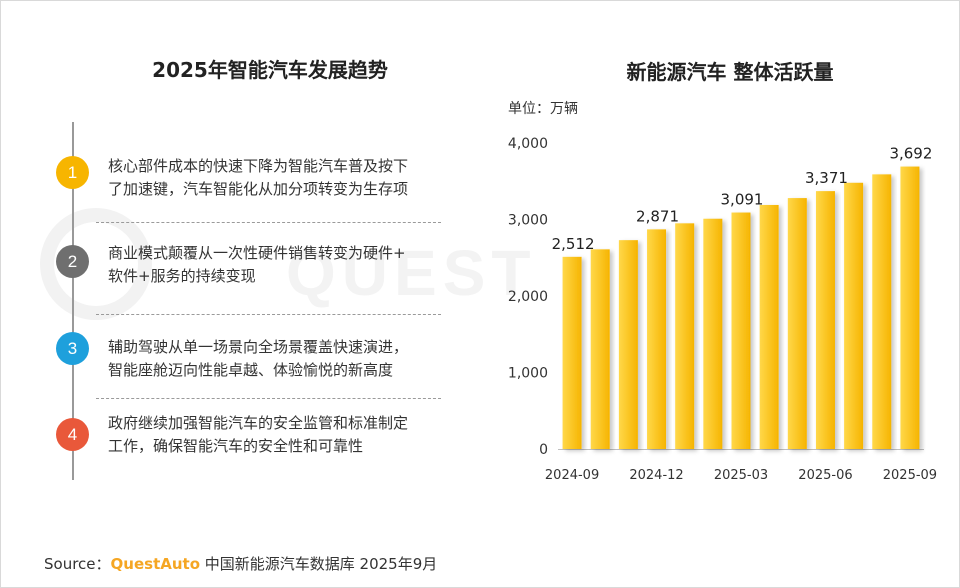  I want to click on data-label: 3,692, so click(910, 154).